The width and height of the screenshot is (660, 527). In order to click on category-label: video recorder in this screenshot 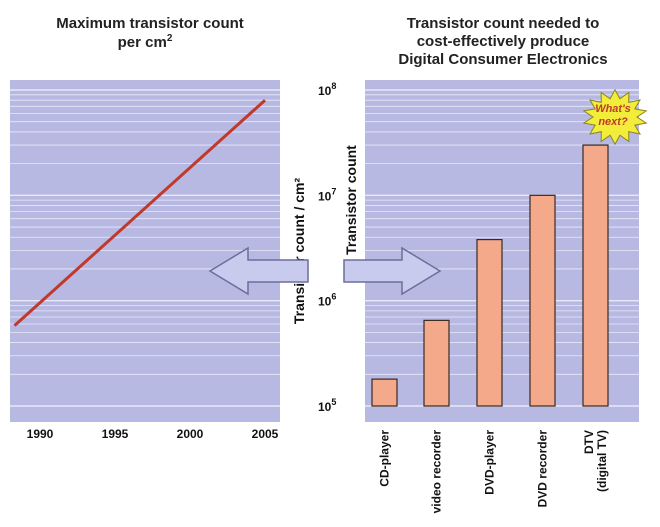, I will do `click(437, 472)`.